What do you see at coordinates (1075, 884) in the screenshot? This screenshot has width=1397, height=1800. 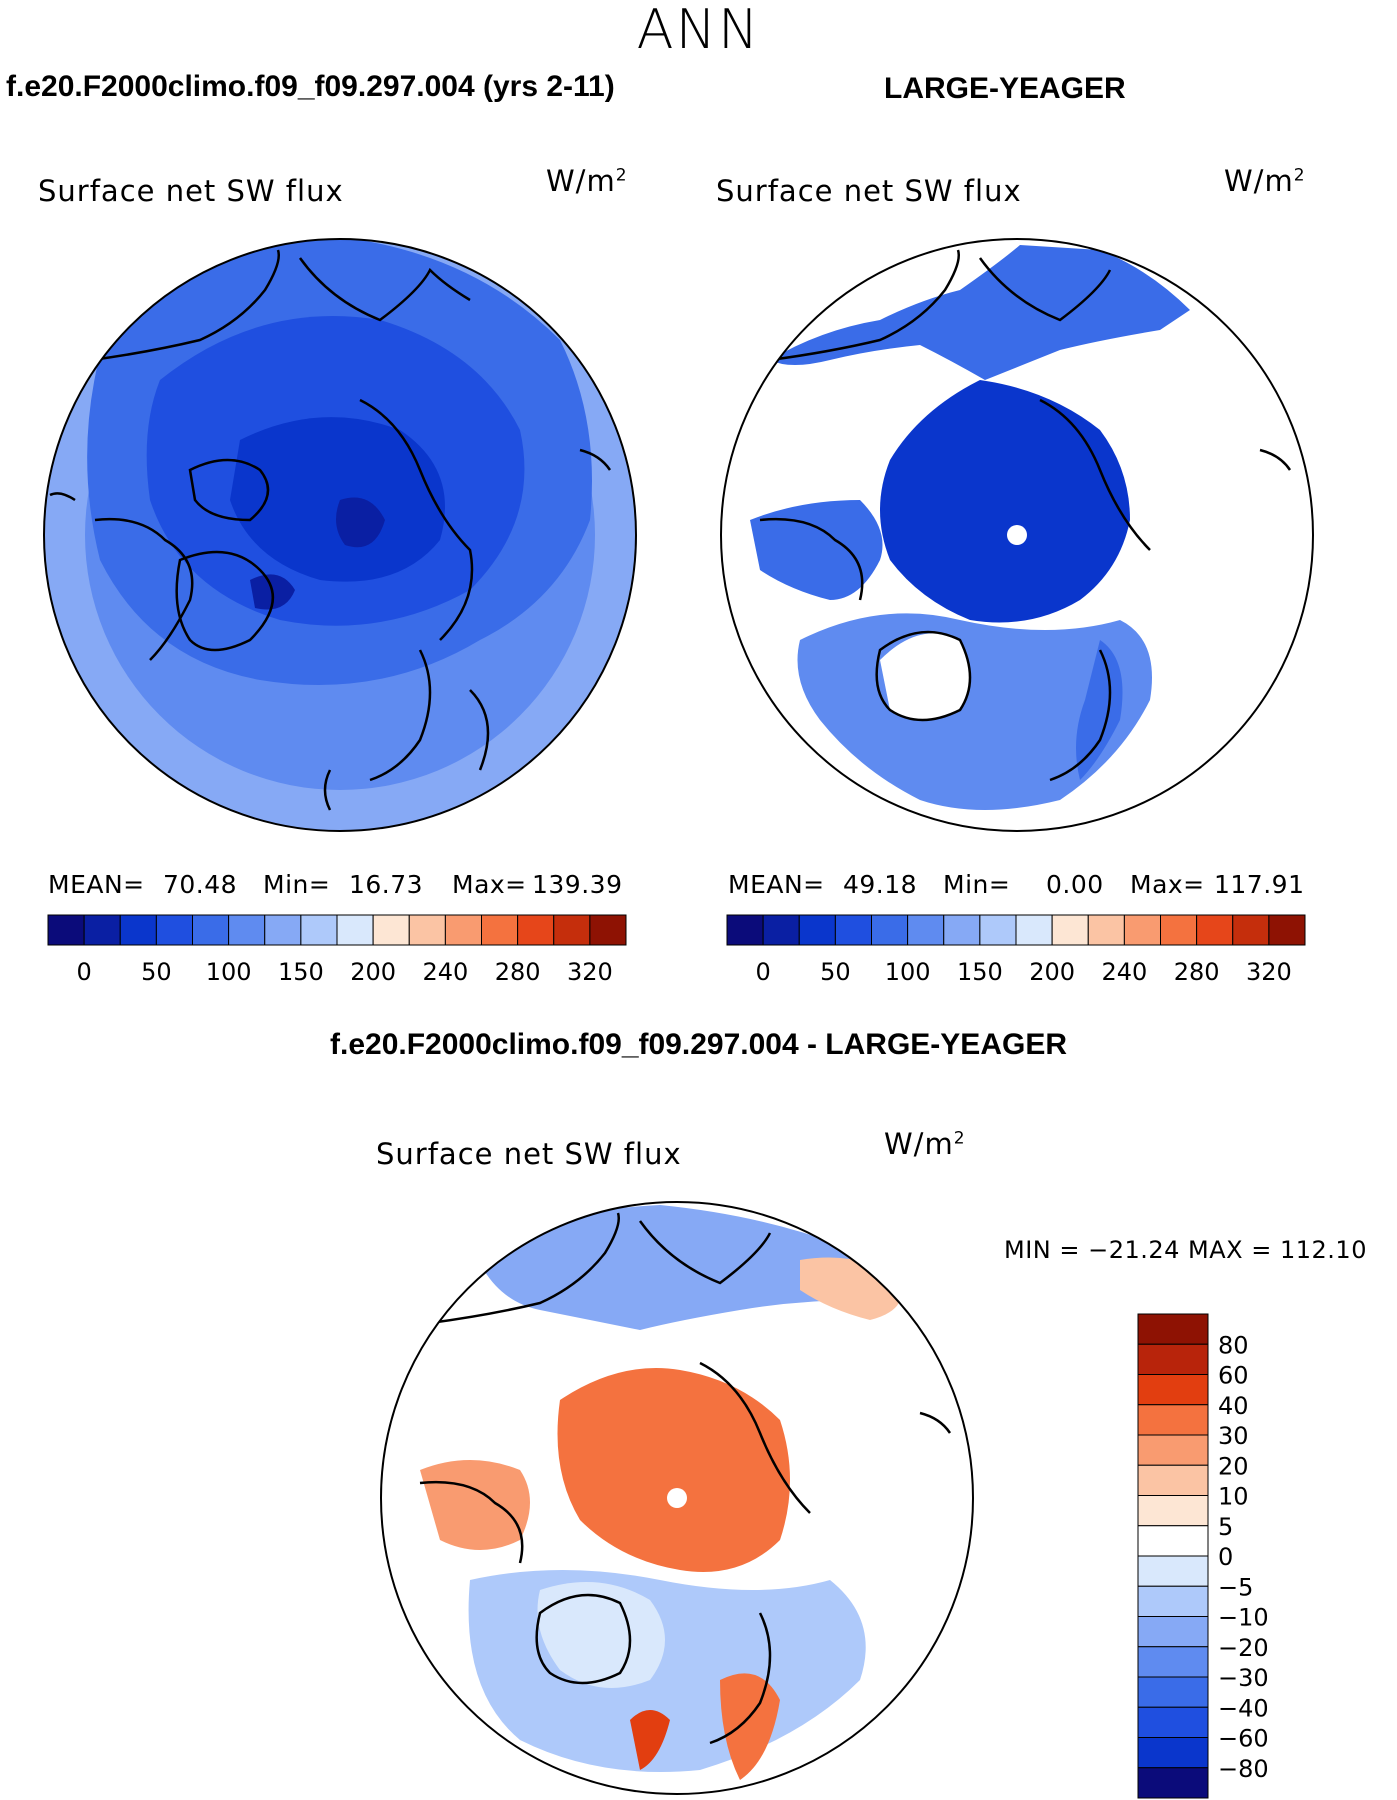 I see `panel2-min-value: 0.00` at bounding box center [1075, 884].